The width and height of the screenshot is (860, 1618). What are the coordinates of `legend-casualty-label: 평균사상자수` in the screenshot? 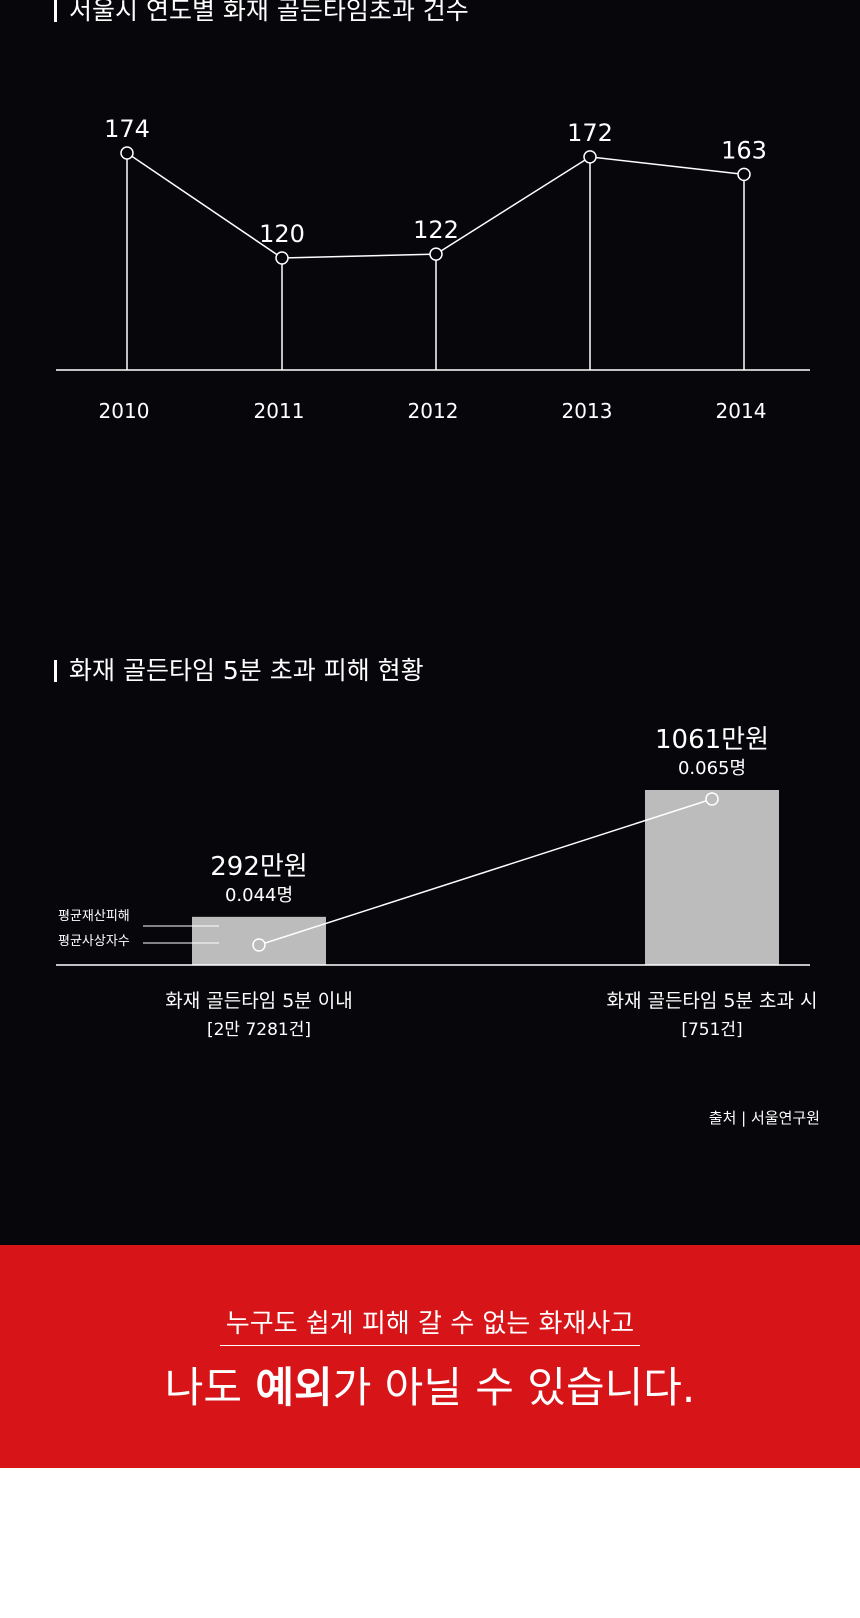 It's located at (94, 941).